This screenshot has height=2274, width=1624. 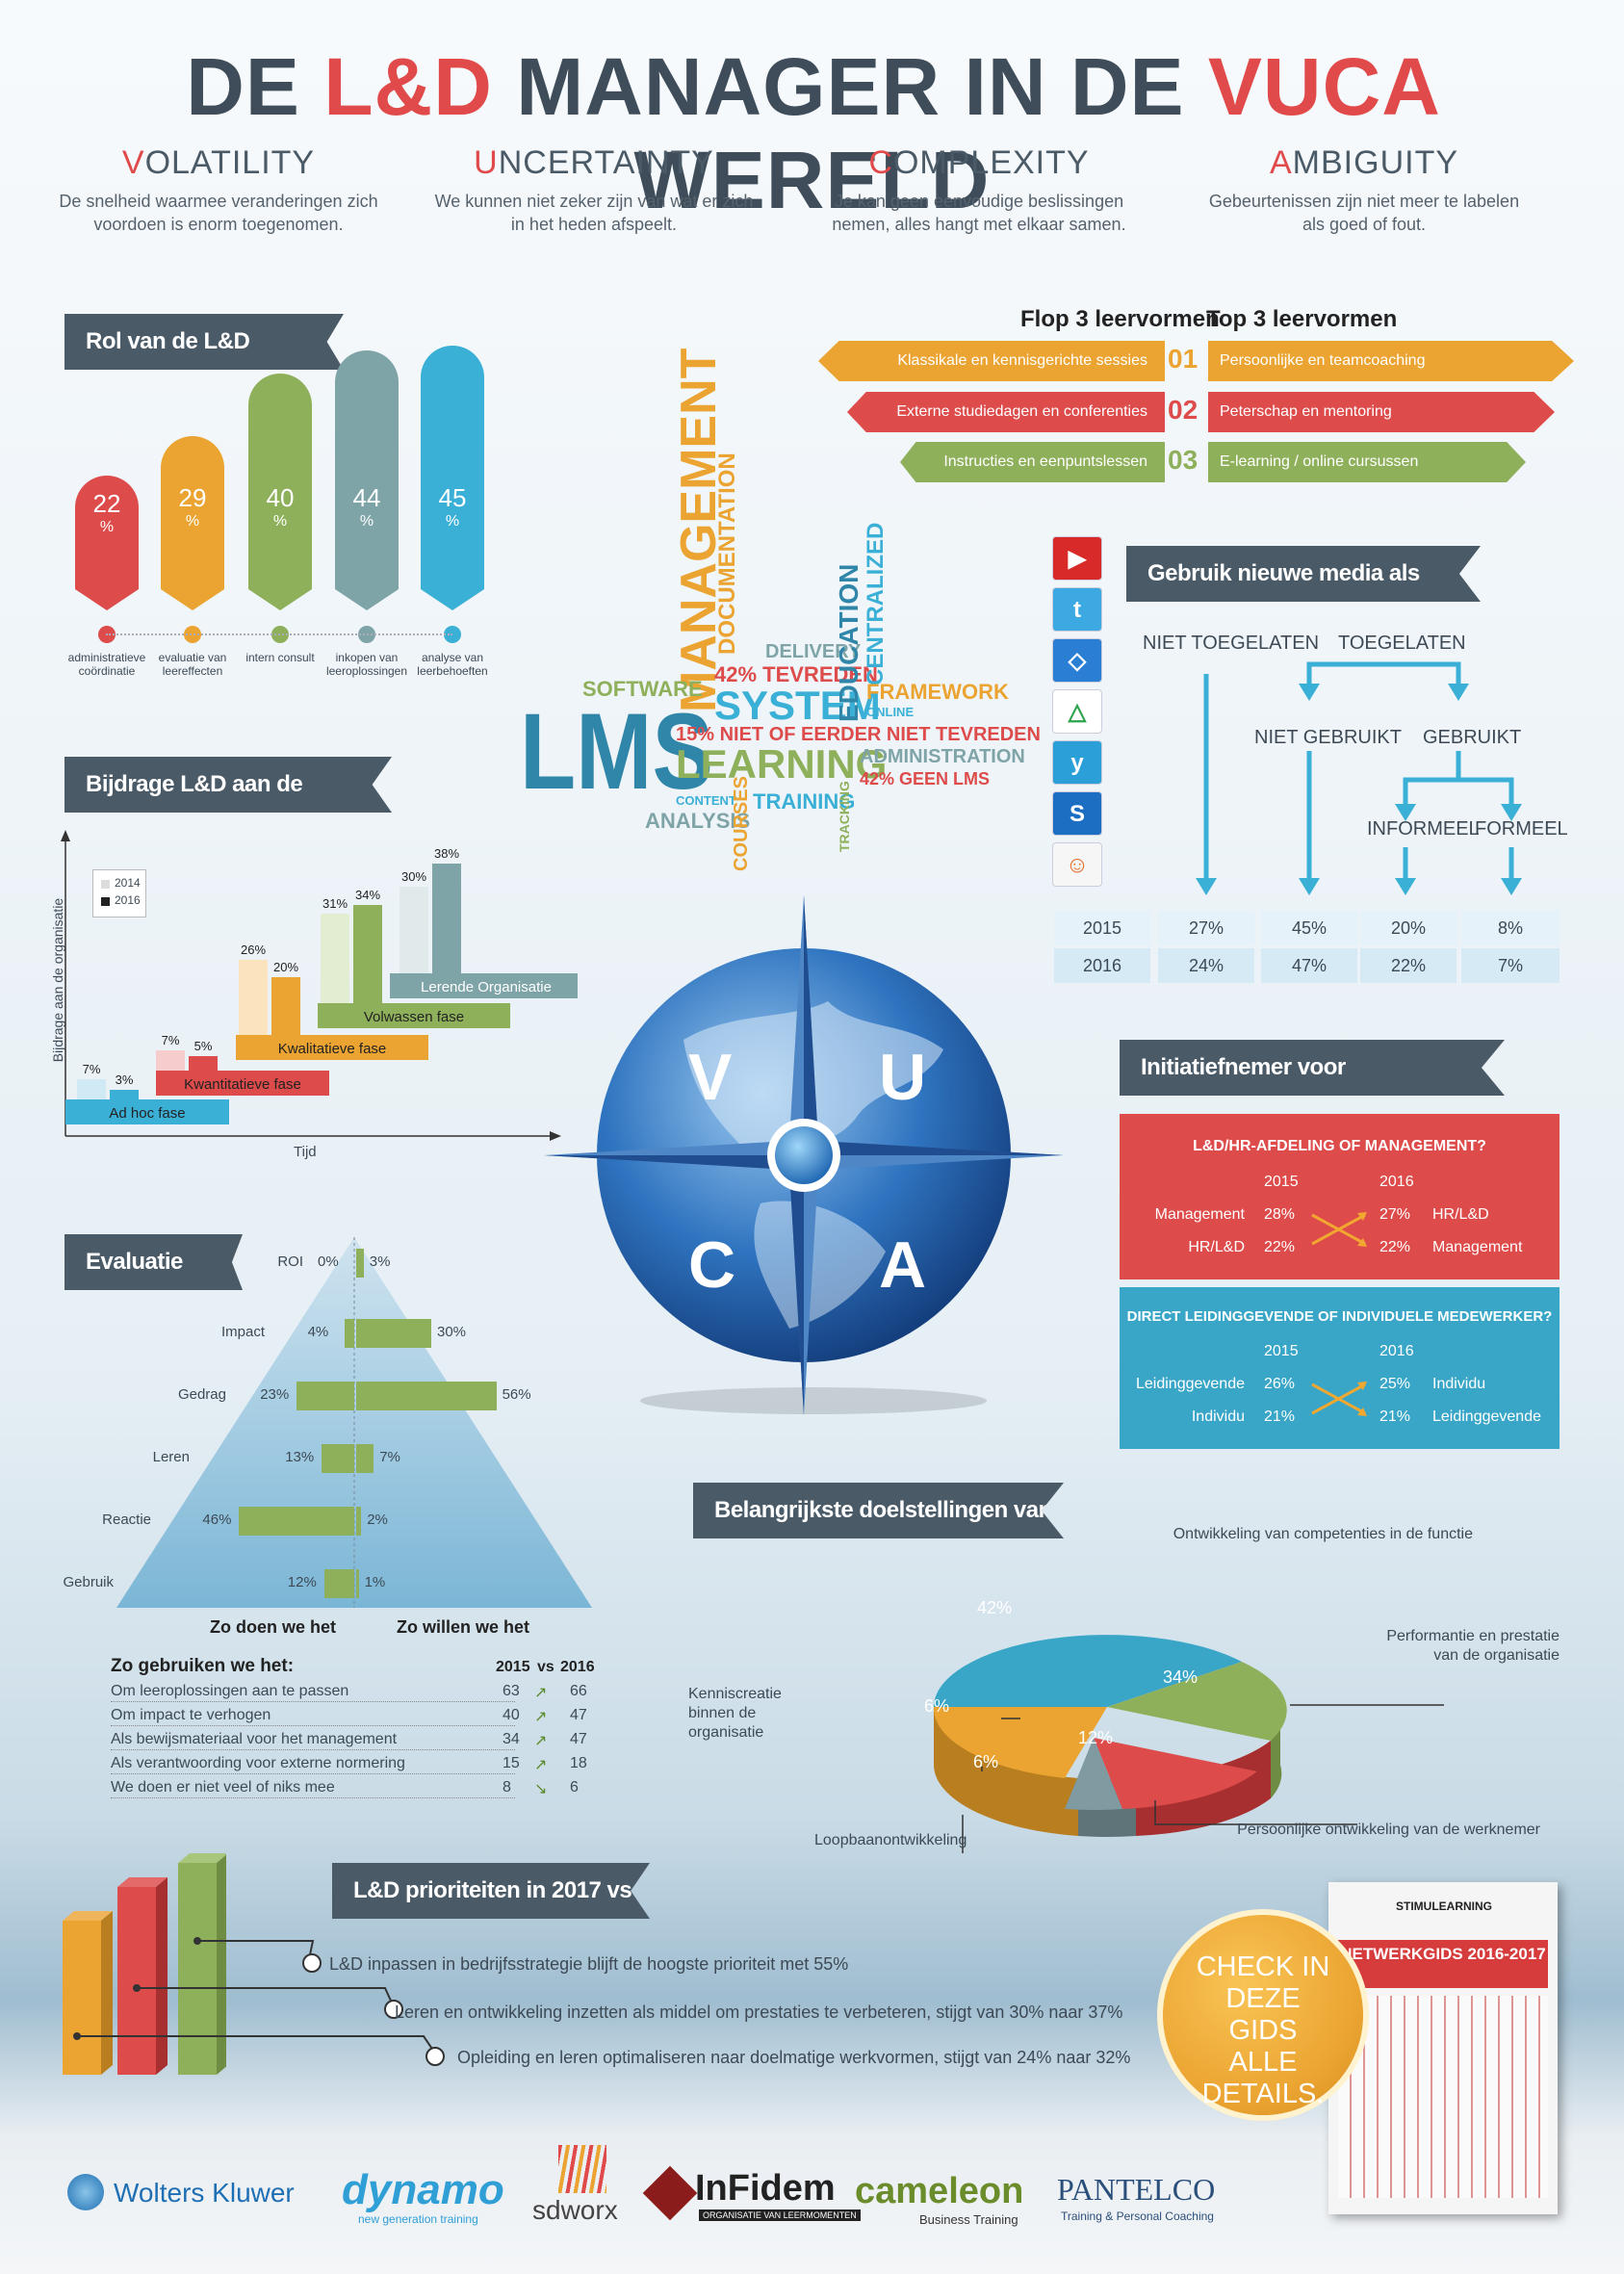 What do you see at coordinates (850, 87) in the screenshot?
I see `title-part: MANAGER IN DE` at bounding box center [850, 87].